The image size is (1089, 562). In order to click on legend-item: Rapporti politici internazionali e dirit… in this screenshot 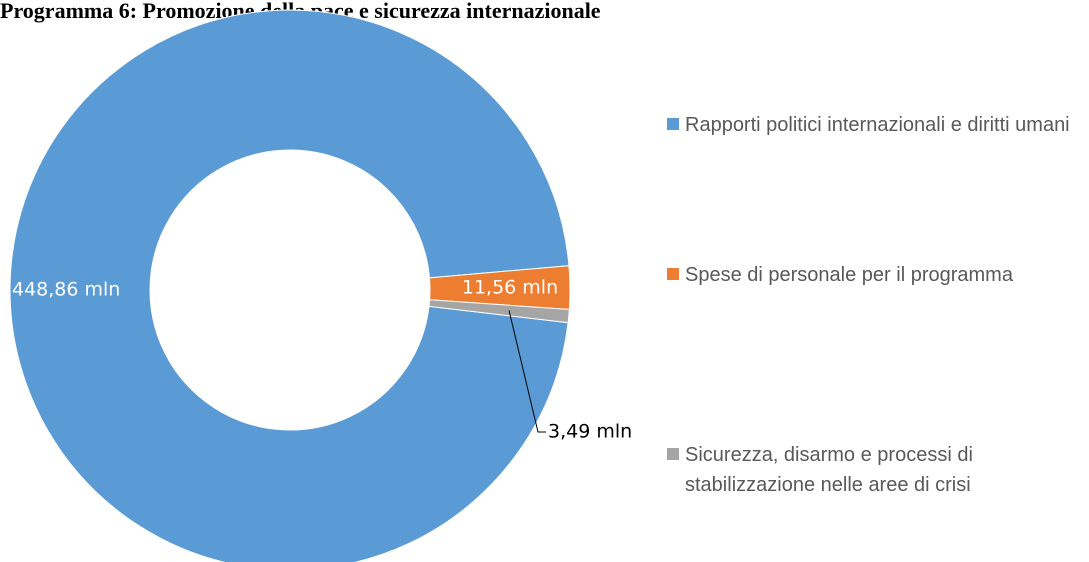, I will do `click(877, 125)`.